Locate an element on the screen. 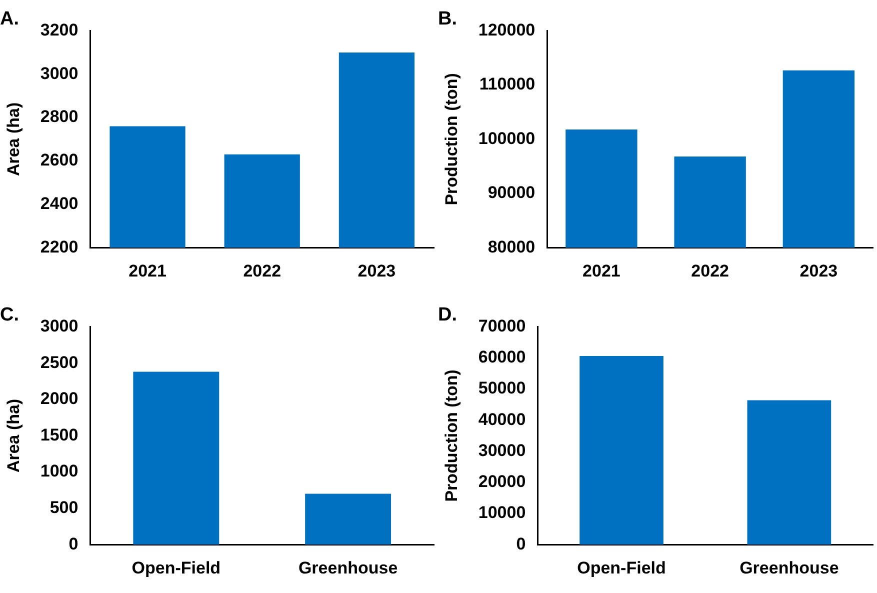  y-tick-label: 2500 is located at coordinates (59, 362).